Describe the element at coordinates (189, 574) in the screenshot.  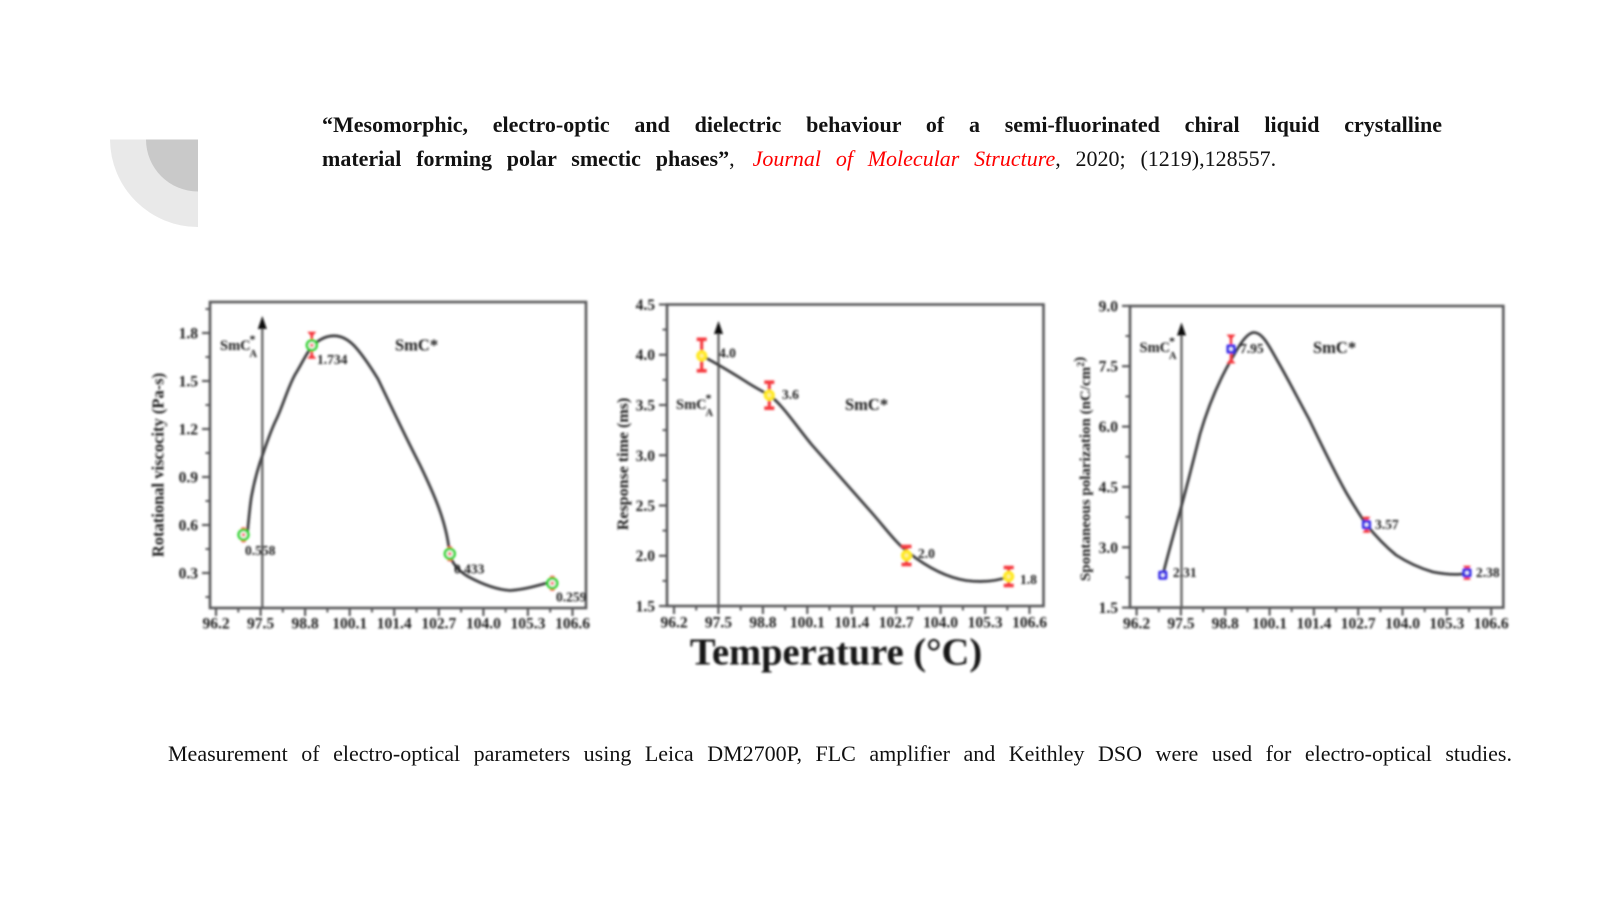
I see `svg-text: 0.3` at that location.